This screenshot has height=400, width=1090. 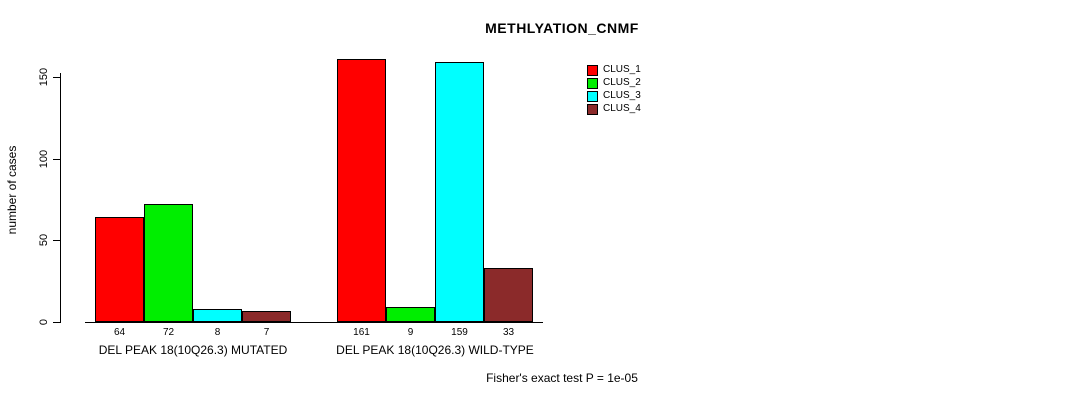 I want to click on y-axis-label: number of cases, so click(x=12, y=190).